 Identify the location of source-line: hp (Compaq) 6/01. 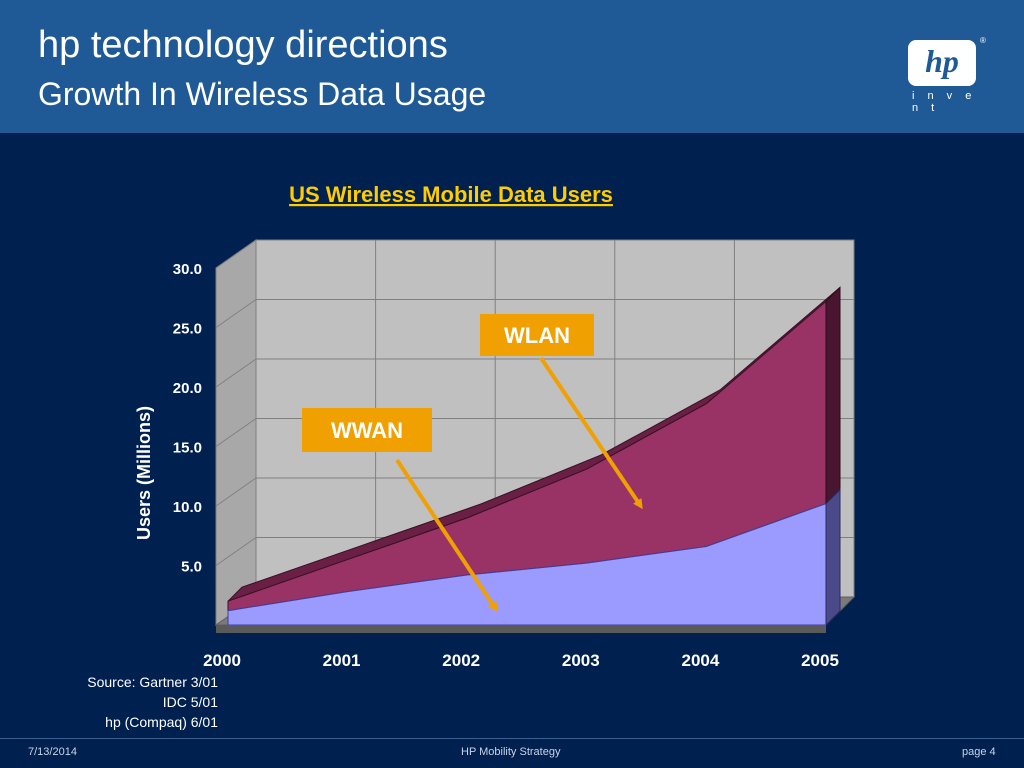
(161, 722).